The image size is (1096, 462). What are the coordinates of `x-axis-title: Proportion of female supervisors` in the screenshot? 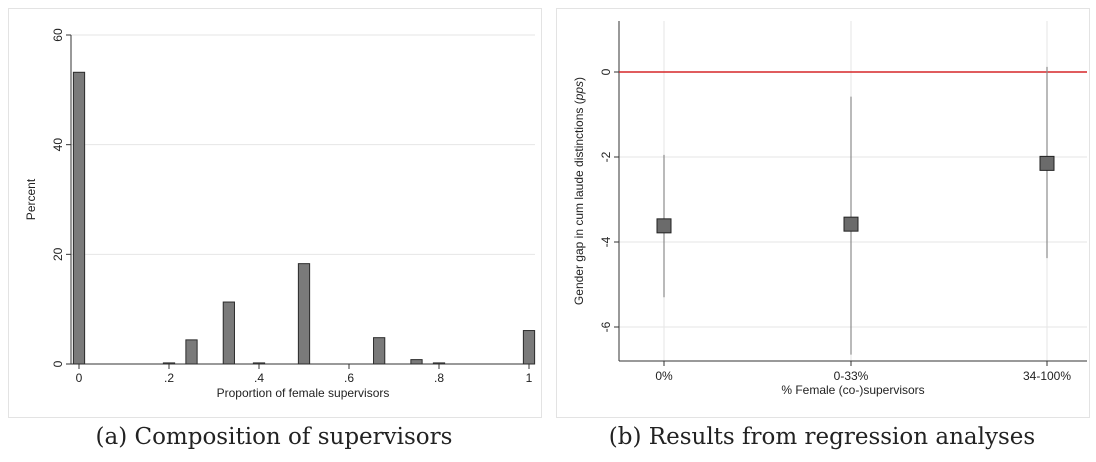 It's located at (303, 393).